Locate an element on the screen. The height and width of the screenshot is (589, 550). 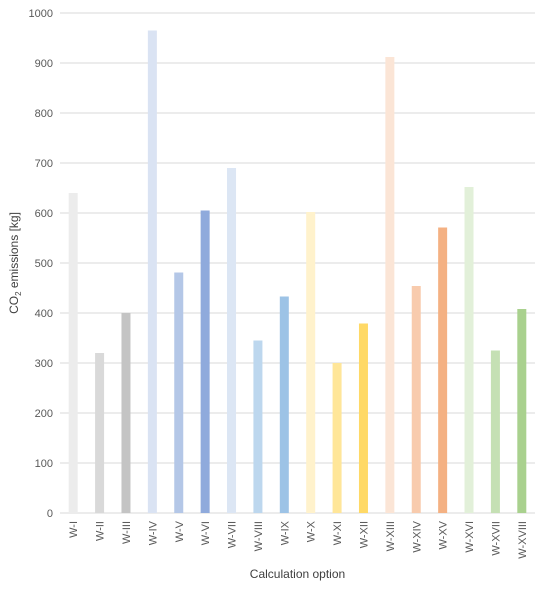
x-tick-label: W-VII is located at coordinates (233, 534).